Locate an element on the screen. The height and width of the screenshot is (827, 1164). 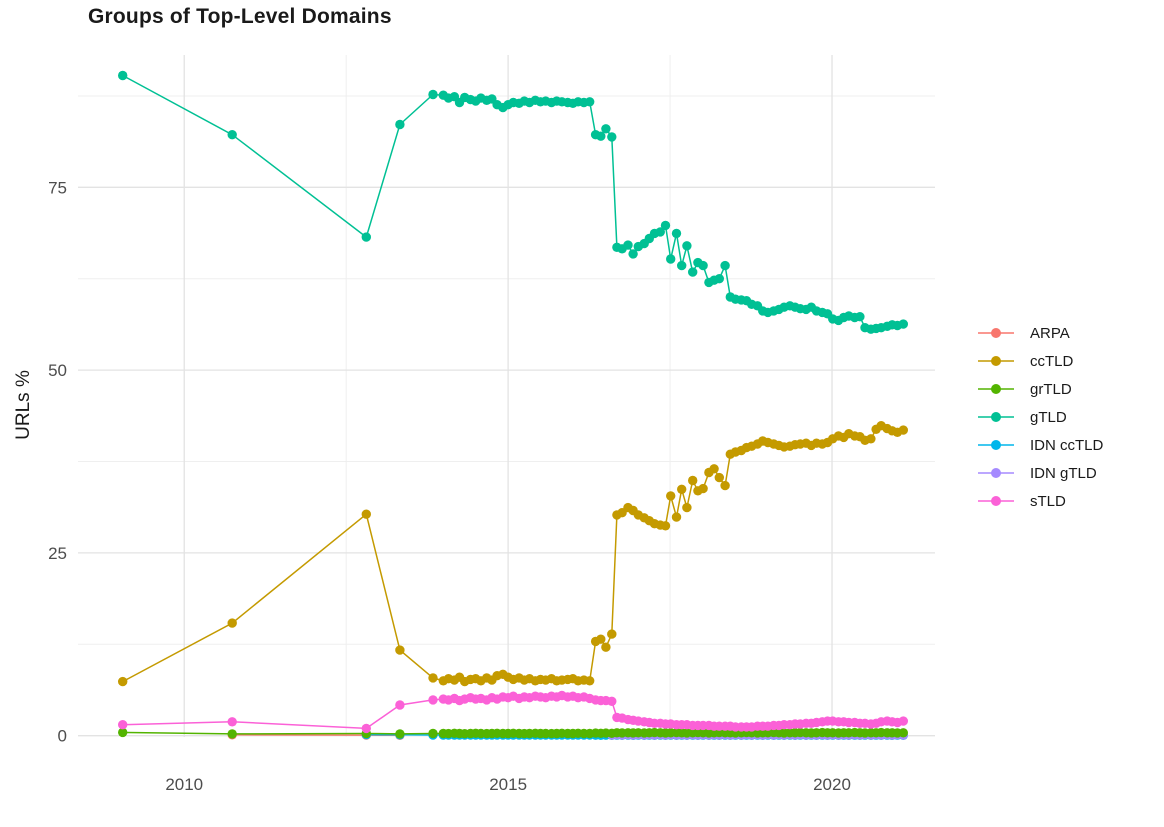
legend-swatch-idn-cctld-icon is located at coordinates (996, 445).